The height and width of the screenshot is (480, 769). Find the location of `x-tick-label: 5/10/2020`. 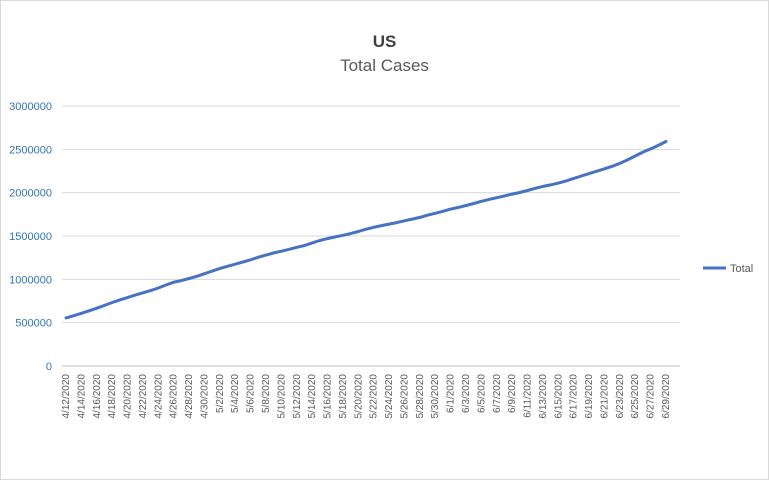

x-tick-label: 5/10/2020 is located at coordinates (281, 396).